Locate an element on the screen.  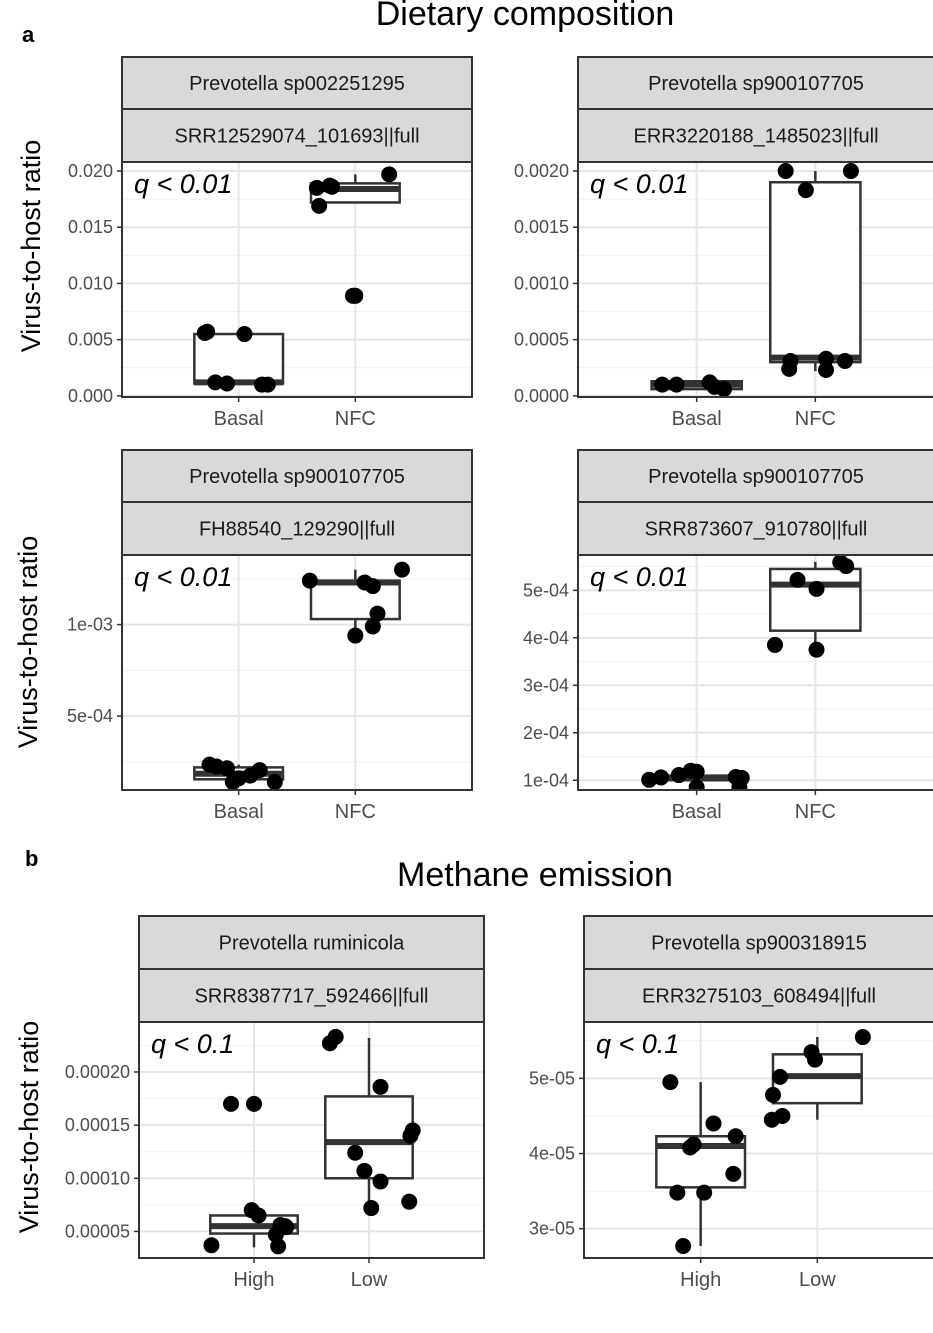
y-axis-label-row2: Virus-to-host ratio is located at coordinates (28, 642).